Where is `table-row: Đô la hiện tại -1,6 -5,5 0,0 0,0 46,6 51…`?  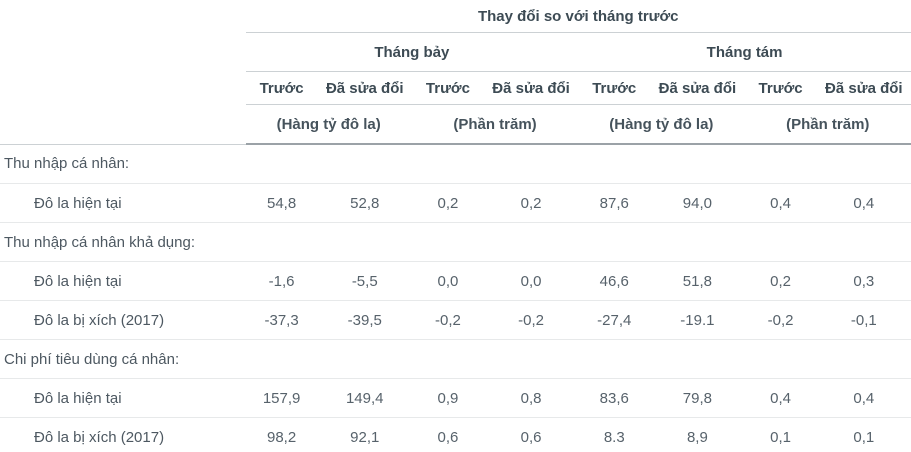
table-row: Đô la hiện tại -1,6 -5,5 0,0 0,0 46,6 51… is located at coordinates (455, 281).